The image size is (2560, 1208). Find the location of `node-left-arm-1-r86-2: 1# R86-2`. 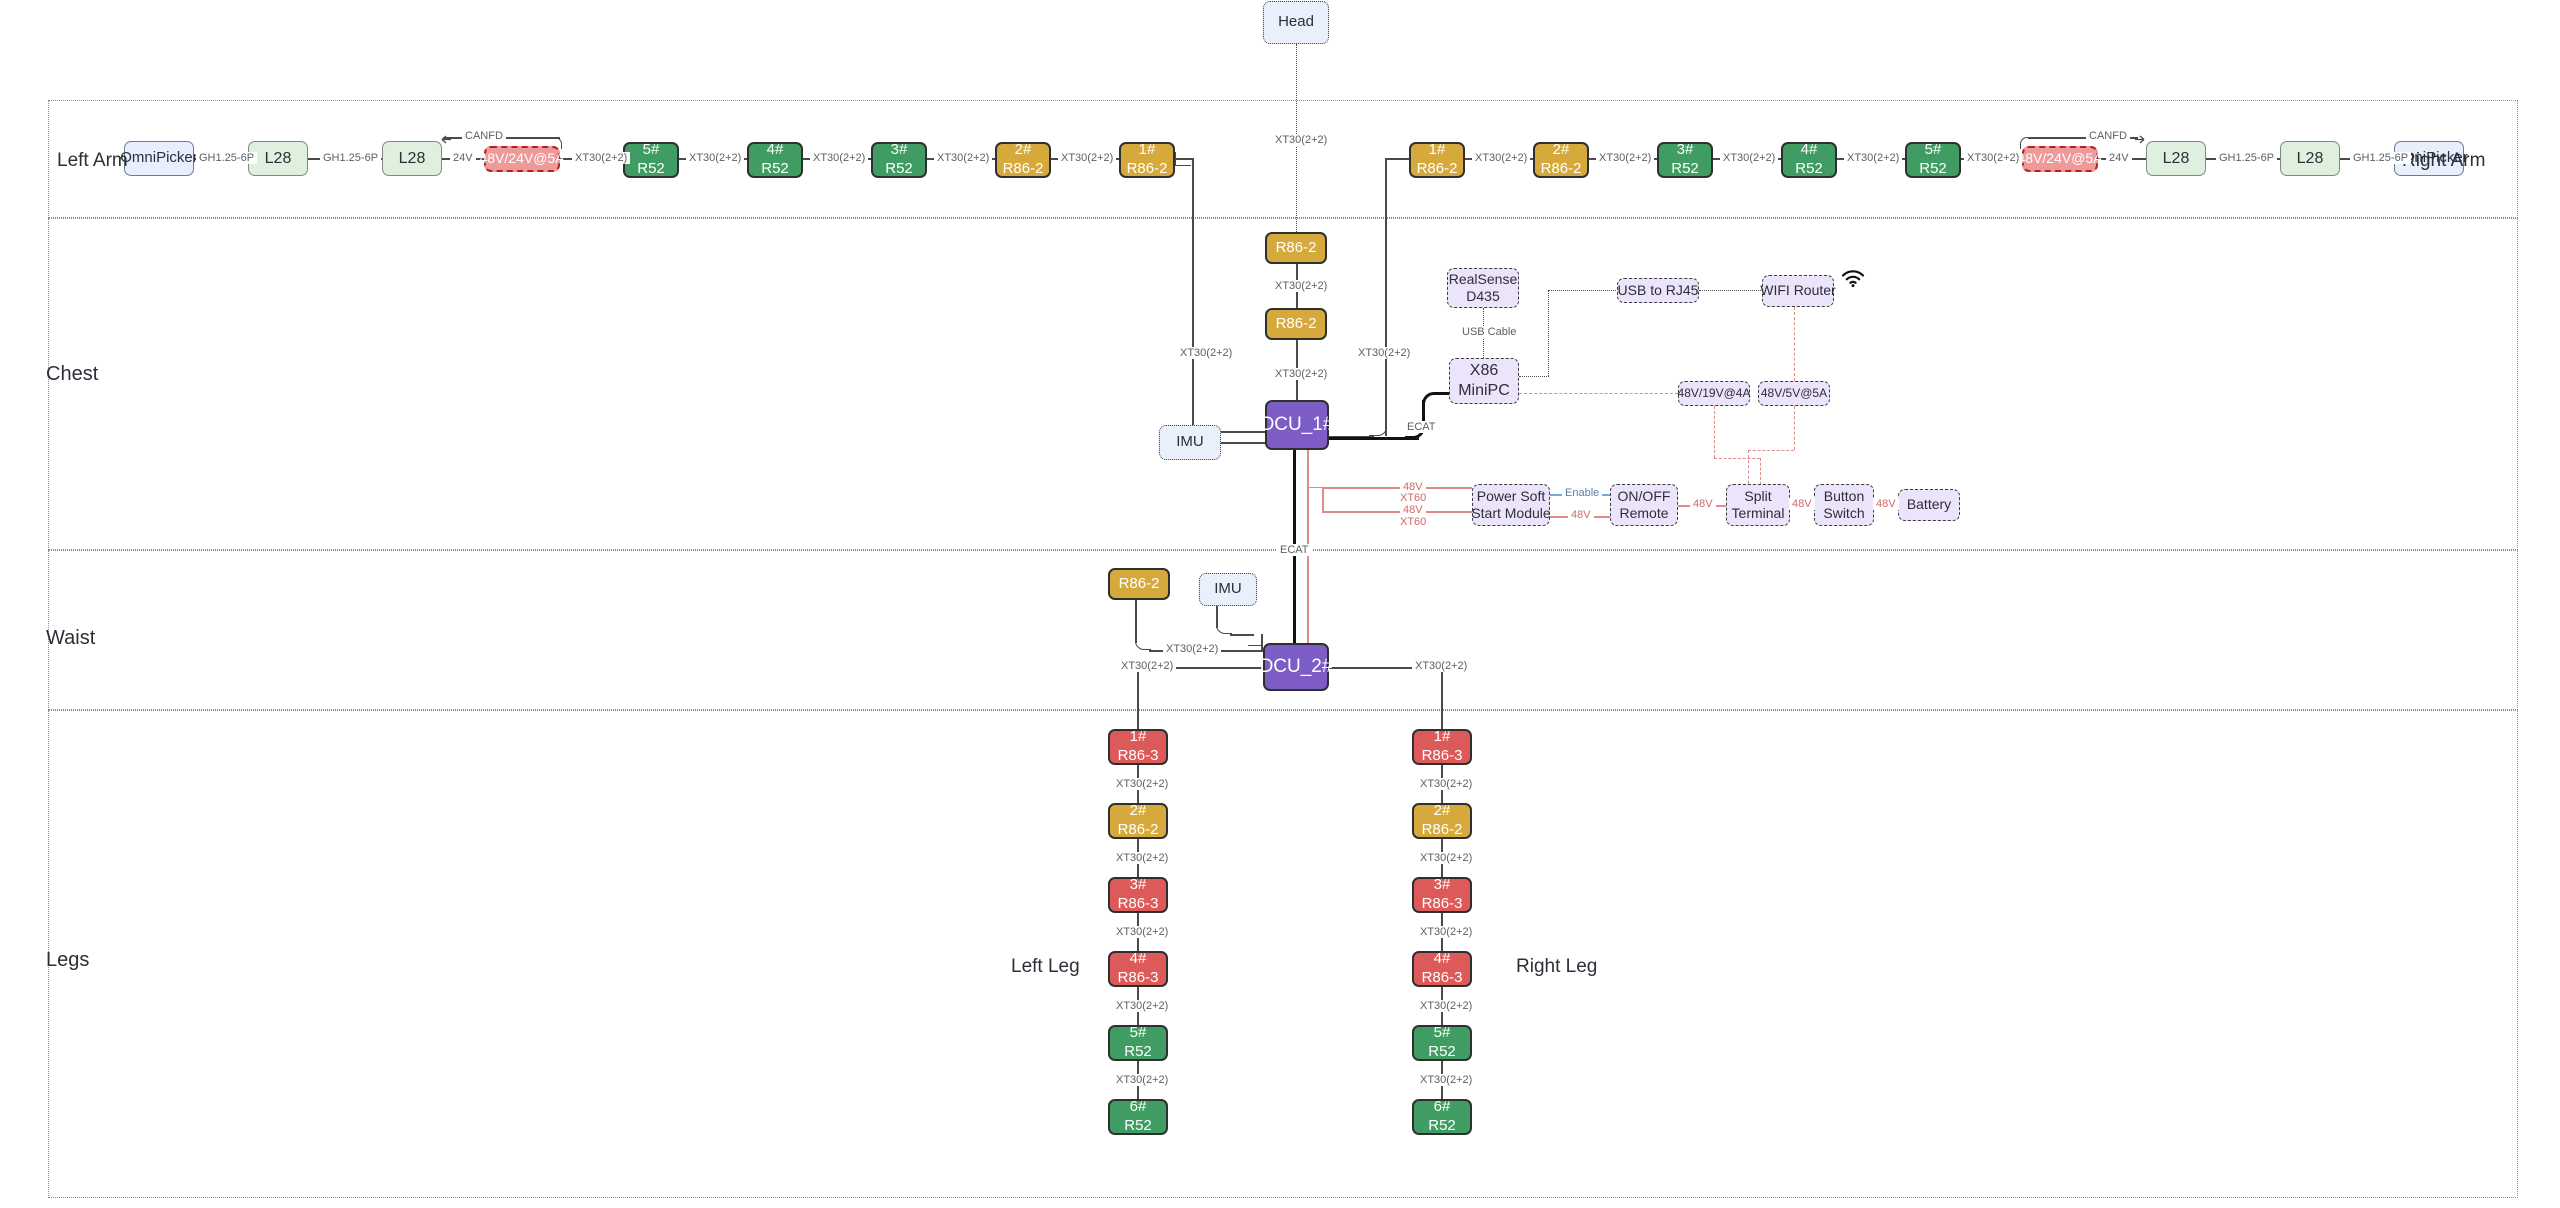

node-left-arm-1-r86-2: 1# R86-2 is located at coordinates (1147, 159).